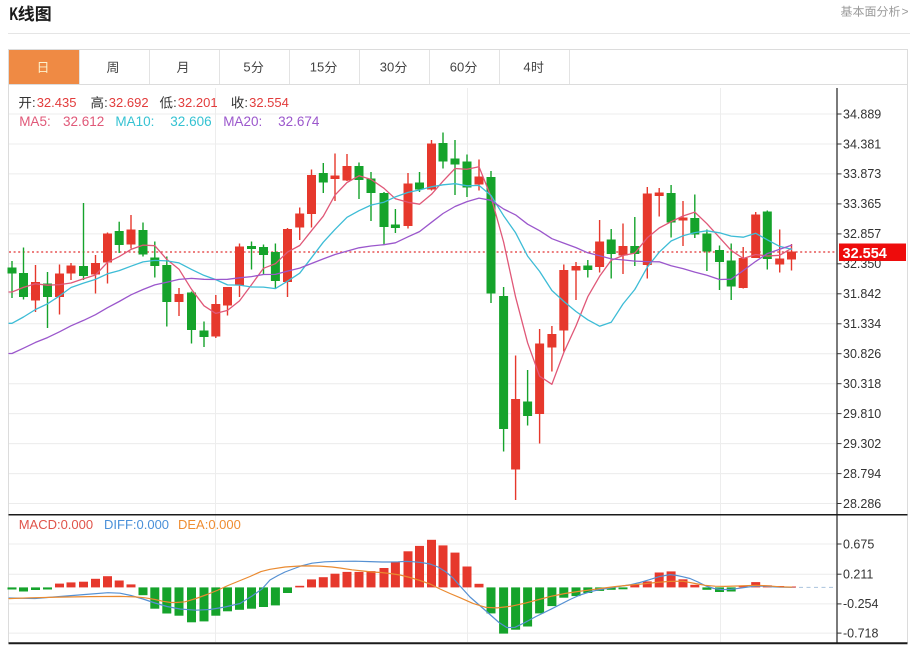  What do you see at coordinates (526, 67) in the screenshot?
I see `svg-text: 4` at bounding box center [526, 67].